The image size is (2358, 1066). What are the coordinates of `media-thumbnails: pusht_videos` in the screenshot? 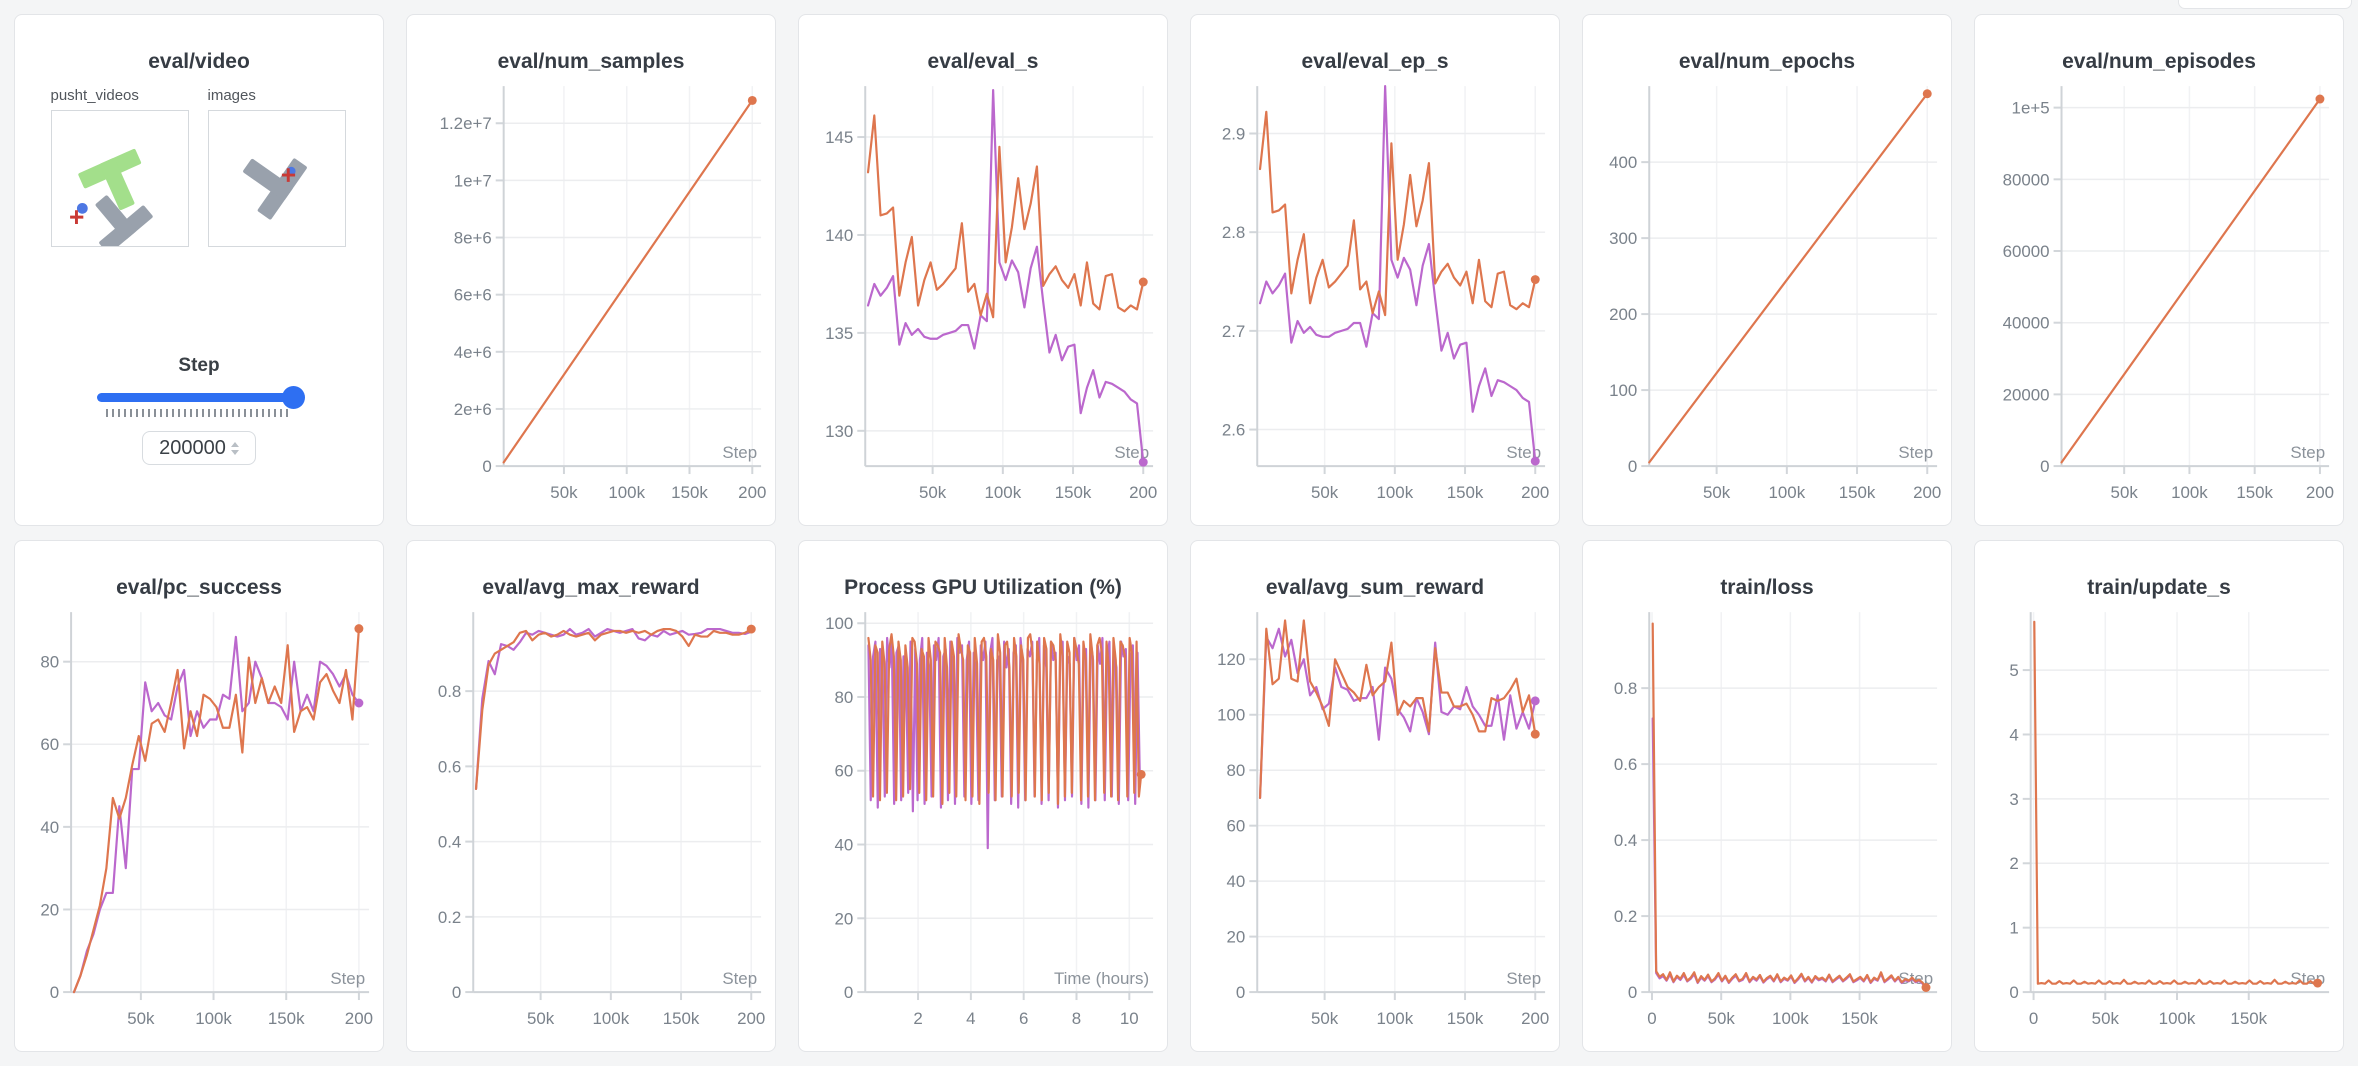 It's located at (199, 167).